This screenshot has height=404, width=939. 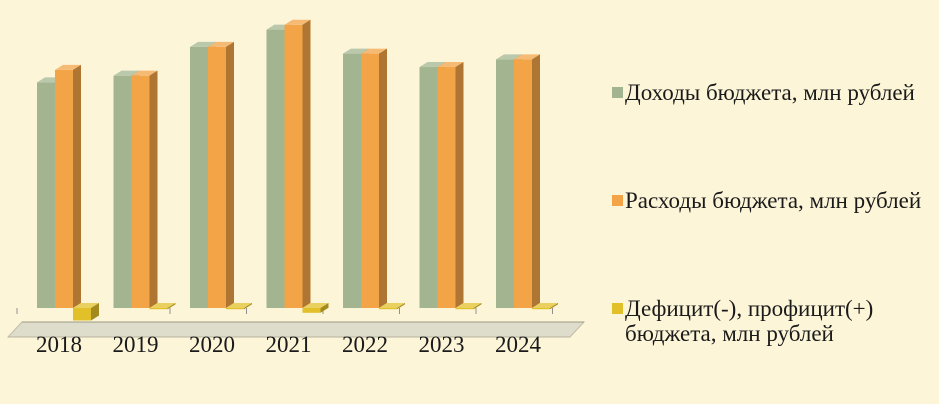 I want to click on bar-expenses-2018, so click(x=64, y=188).